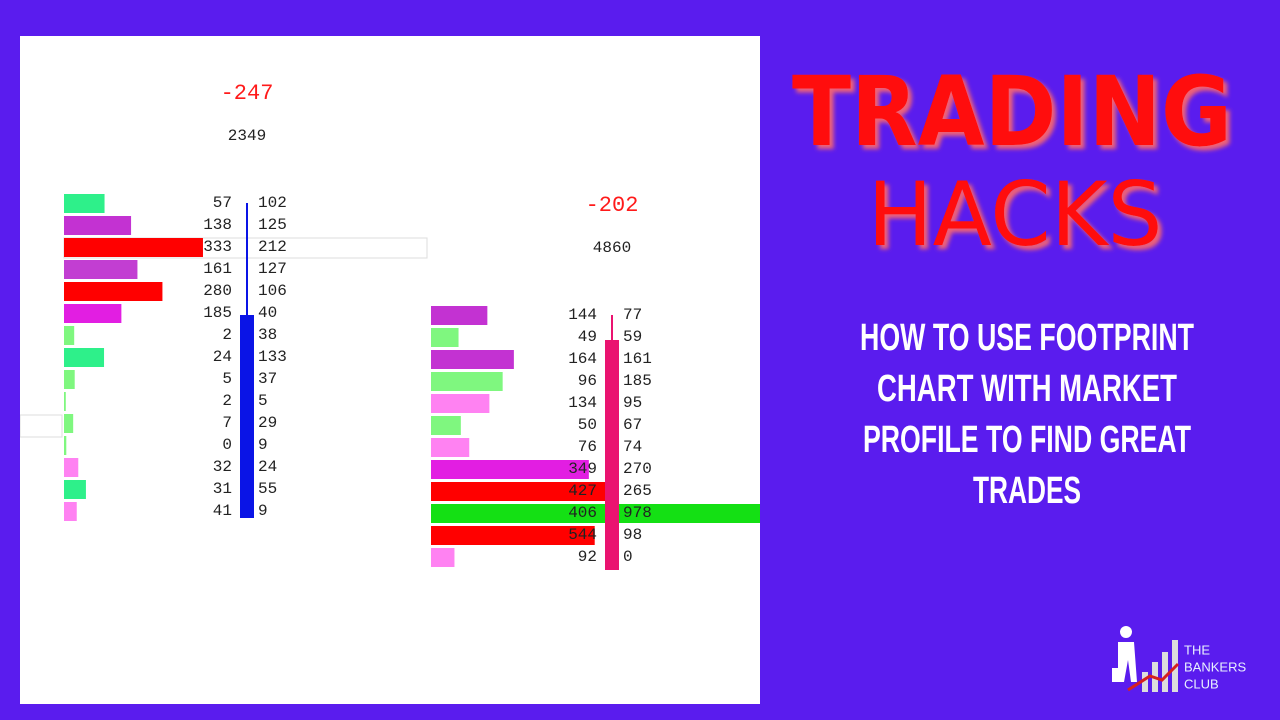 The height and width of the screenshot is (720, 1280). I want to click on bid-volume: 57, so click(222, 203).